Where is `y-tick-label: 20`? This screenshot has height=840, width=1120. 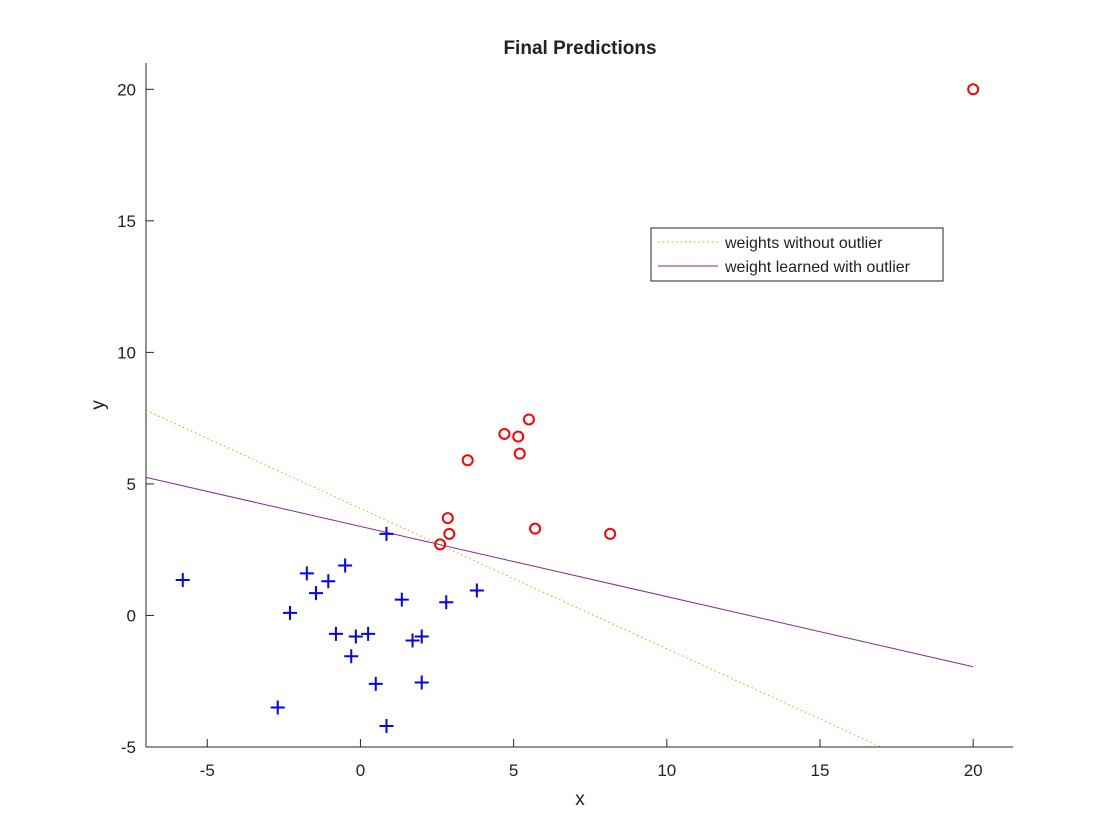
y-tick-label: 20 is located at coordinates (126, 89).